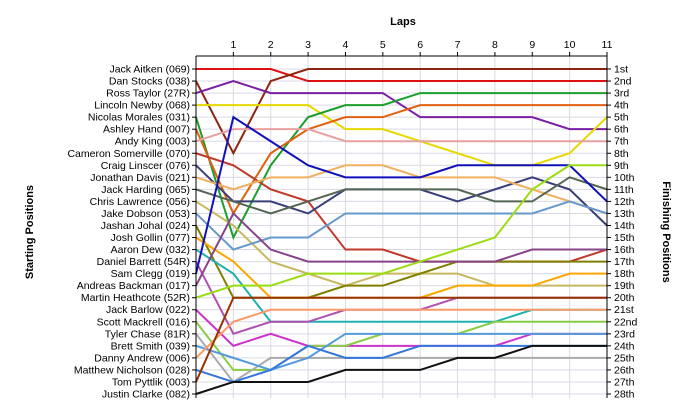  What do you see at coordinates (420, 45) in the screenshot?
I see `lap-tick-label: 6` at bounding box center [420, 45].